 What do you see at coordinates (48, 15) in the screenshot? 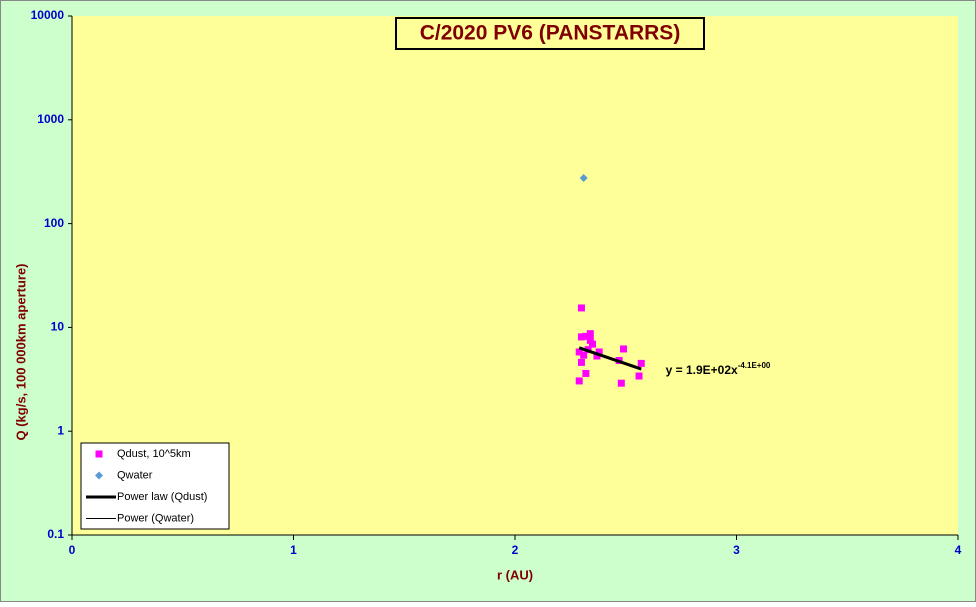
I see `y-tick-label: 10000` at bounding box center [48, 15].